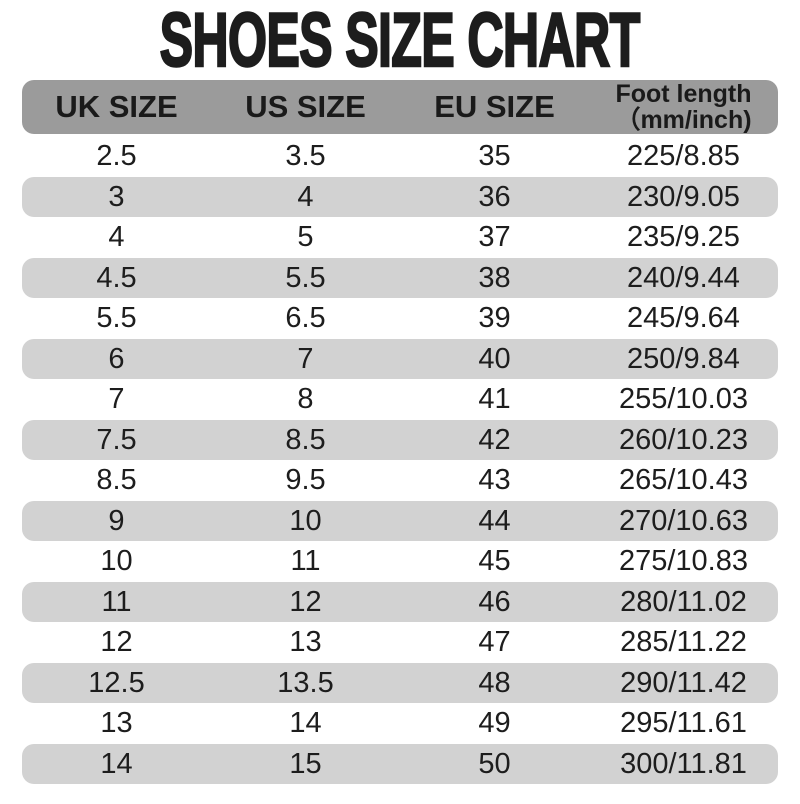  Describe the element at coordinates (683, 156) in the screenshot. I see `cell-foot: 225/8.85` at that location.